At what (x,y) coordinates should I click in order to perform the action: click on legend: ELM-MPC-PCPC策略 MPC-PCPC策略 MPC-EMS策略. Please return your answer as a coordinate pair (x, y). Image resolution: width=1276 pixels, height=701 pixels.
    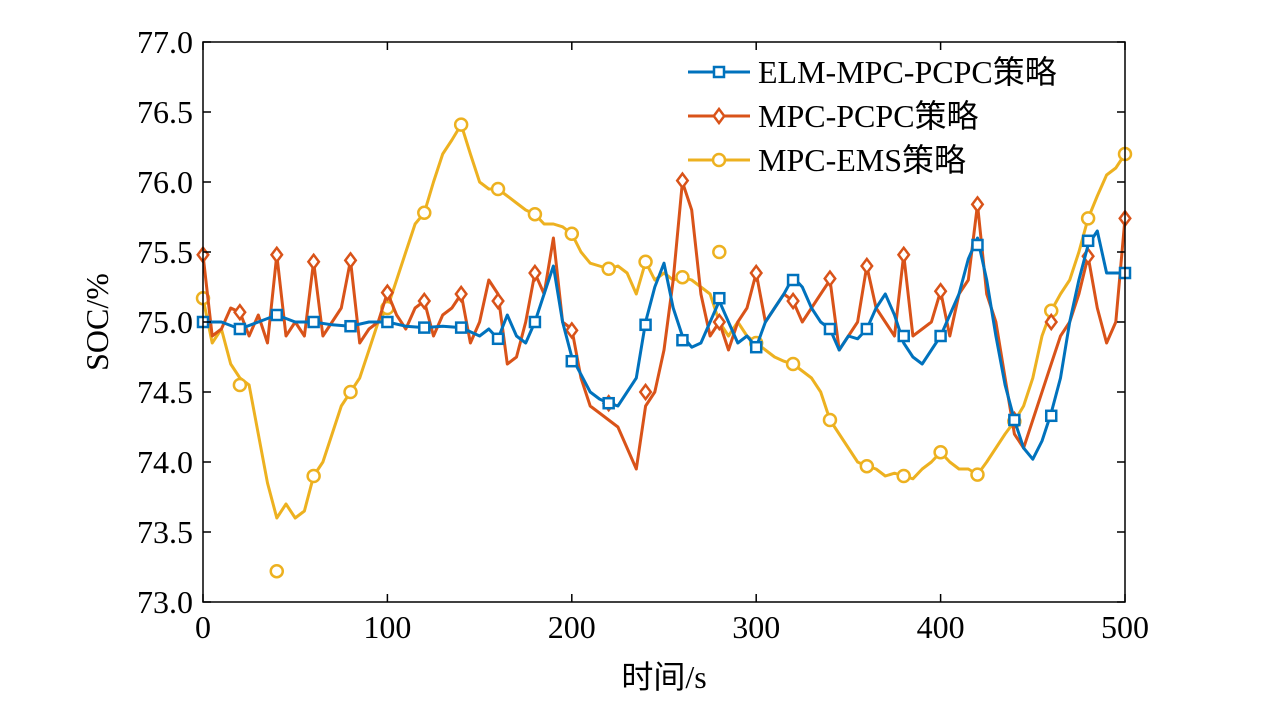
    Looking at the image, I should click on (872, 116).